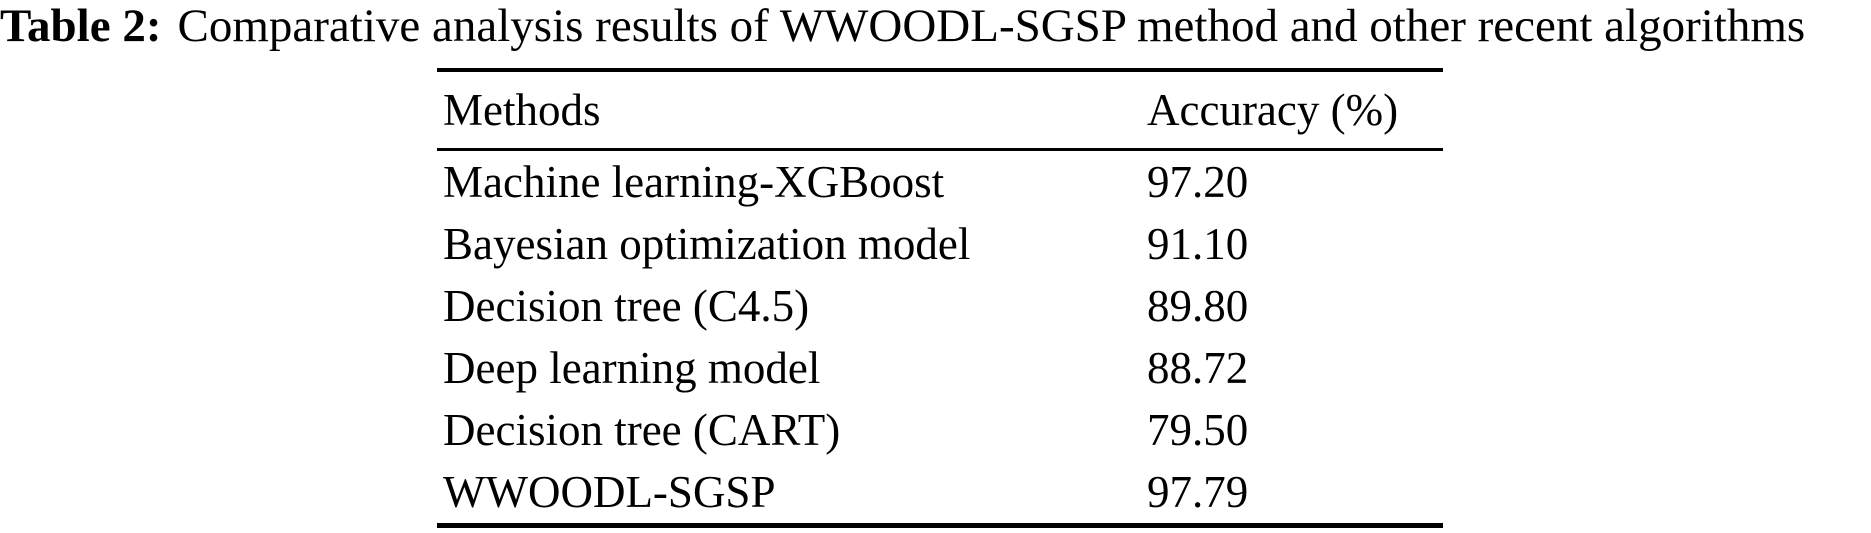  Describe the element at coordinates (522, 110) in the screenshot. I see `column-header-methods: Methods` at that location.